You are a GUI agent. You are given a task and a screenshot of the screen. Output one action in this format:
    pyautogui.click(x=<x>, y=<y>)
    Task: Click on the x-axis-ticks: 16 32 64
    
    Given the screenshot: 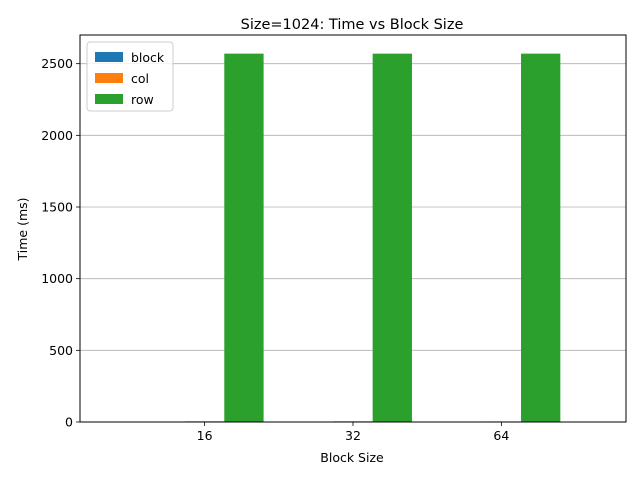 What is the action you would take?
    pyautogui.click(x=353, y=432)
    